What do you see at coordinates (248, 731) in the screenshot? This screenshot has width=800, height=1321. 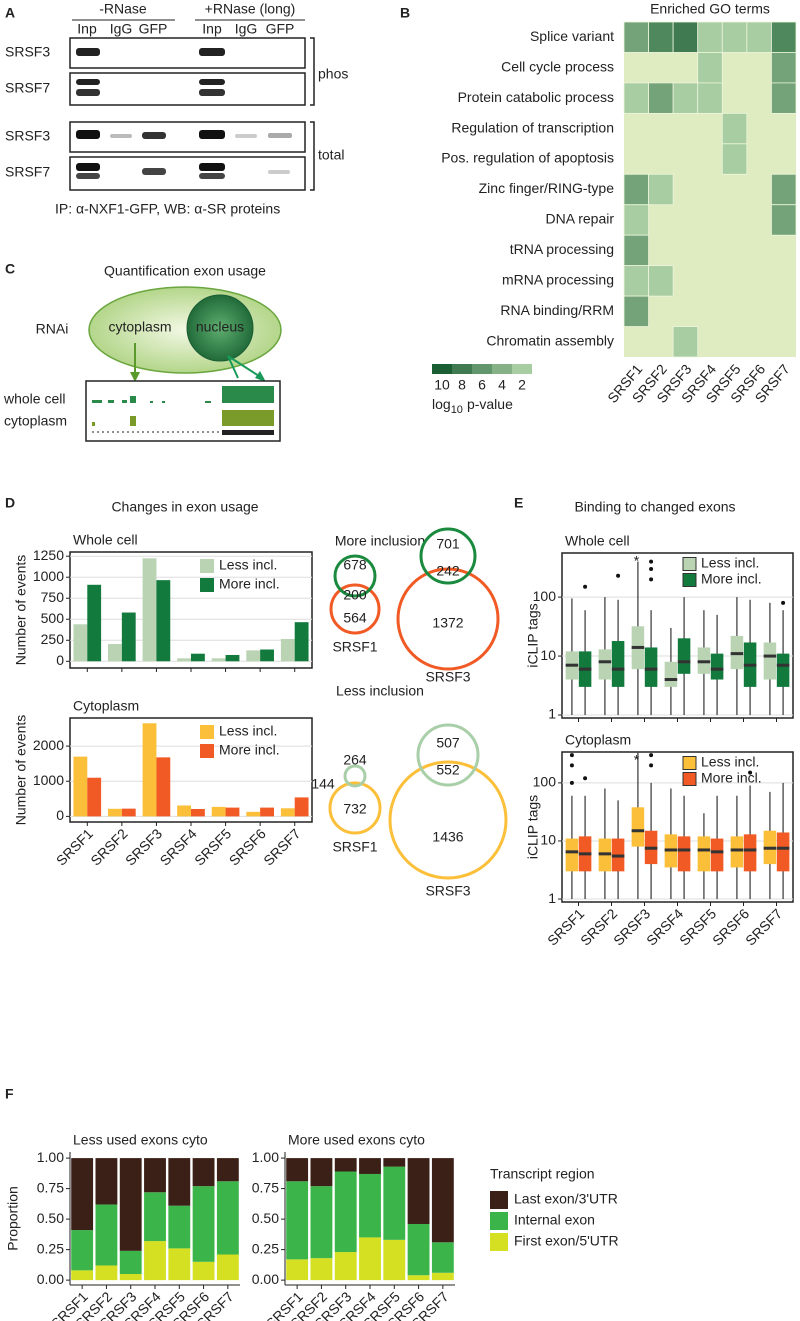 I see `legend-label: Less incl.` at bounding box center [248, 731].